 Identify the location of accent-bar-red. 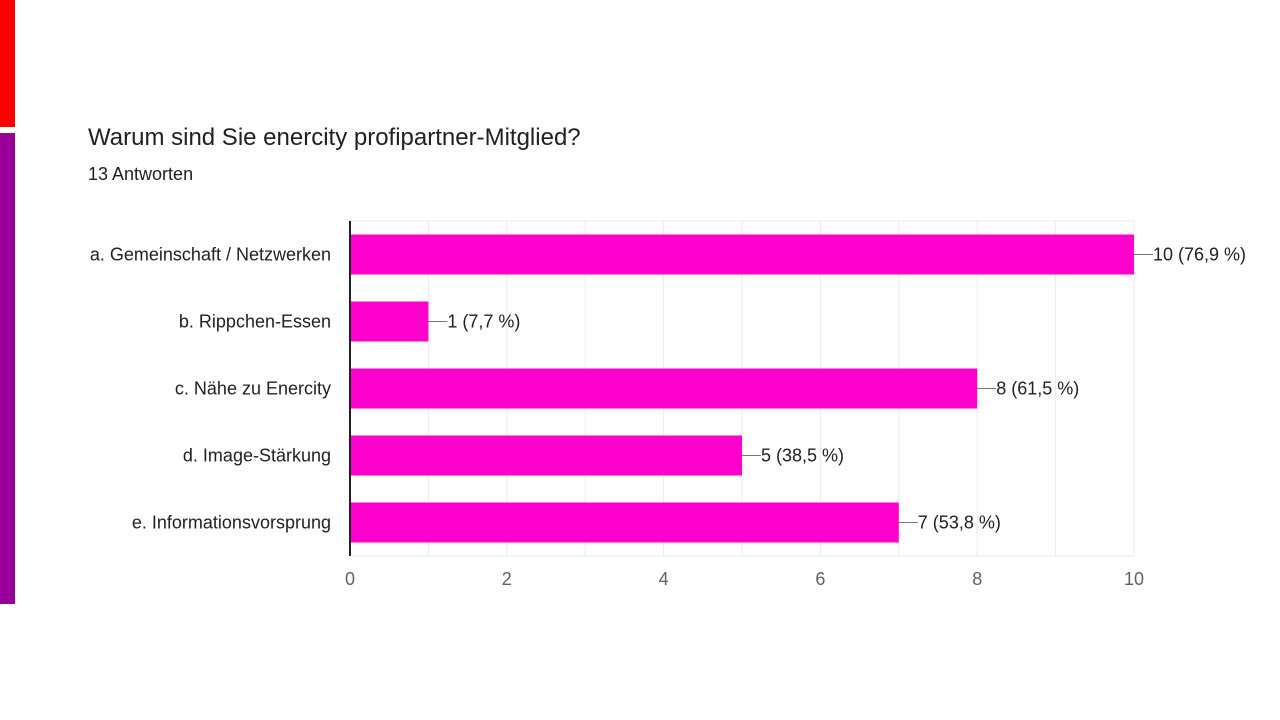
(7, 63).